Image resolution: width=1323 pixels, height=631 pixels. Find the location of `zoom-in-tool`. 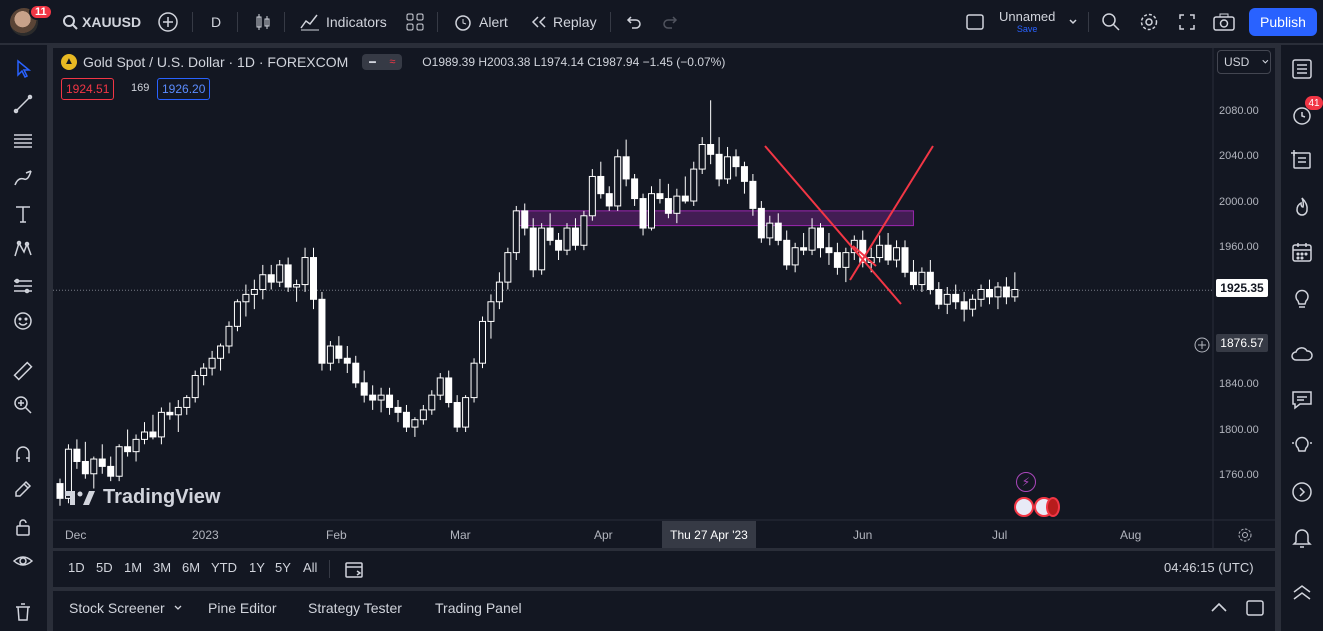

zoom-in-tool is located at coordinates (23, 405).